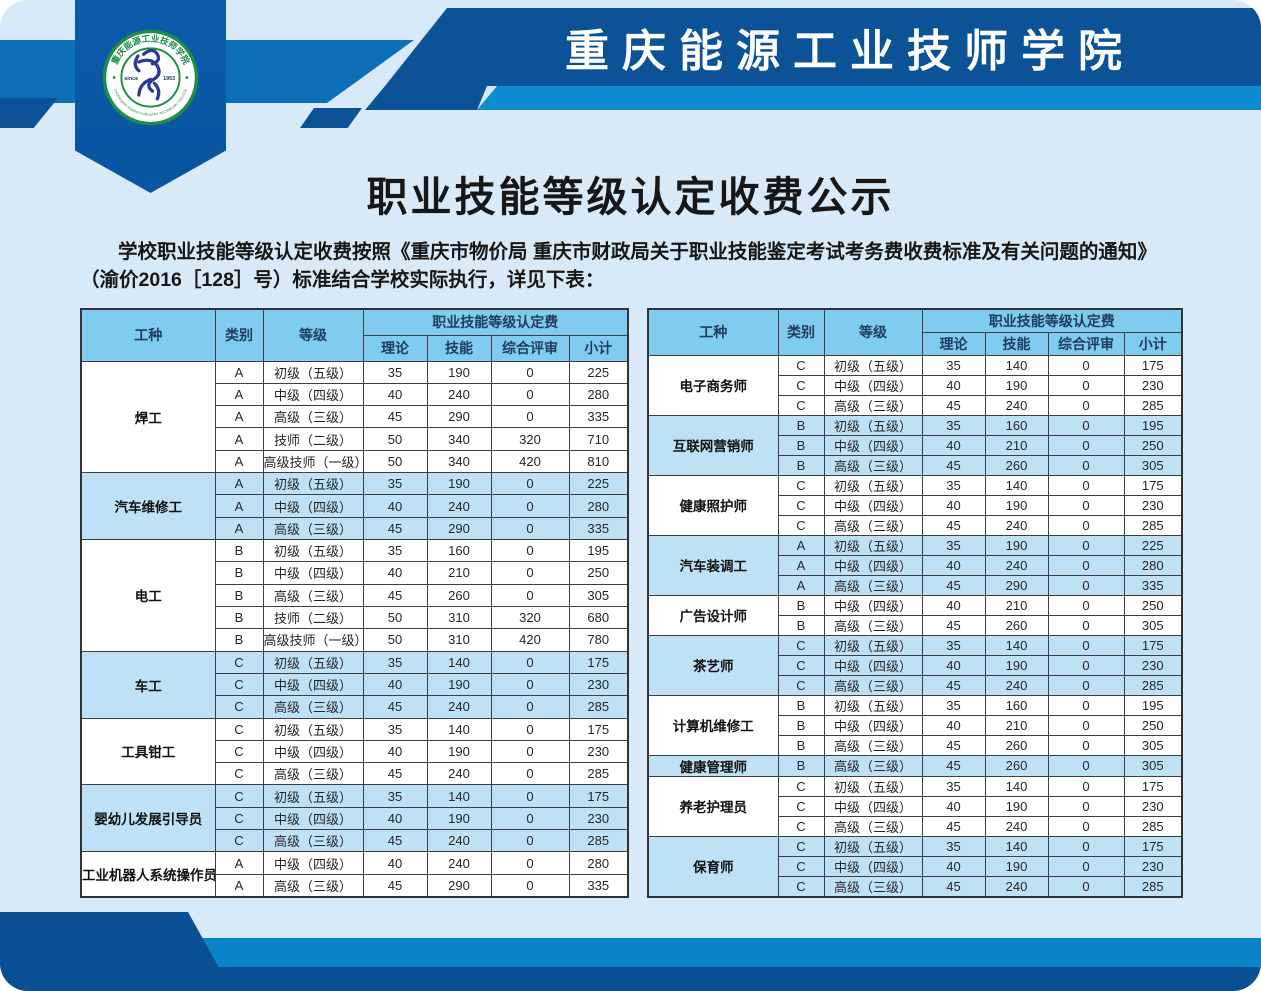  What do you see at coordinates (29, 113) in the screenshot?
I see `header-small-chip-left` at bounding box center [29, 113].